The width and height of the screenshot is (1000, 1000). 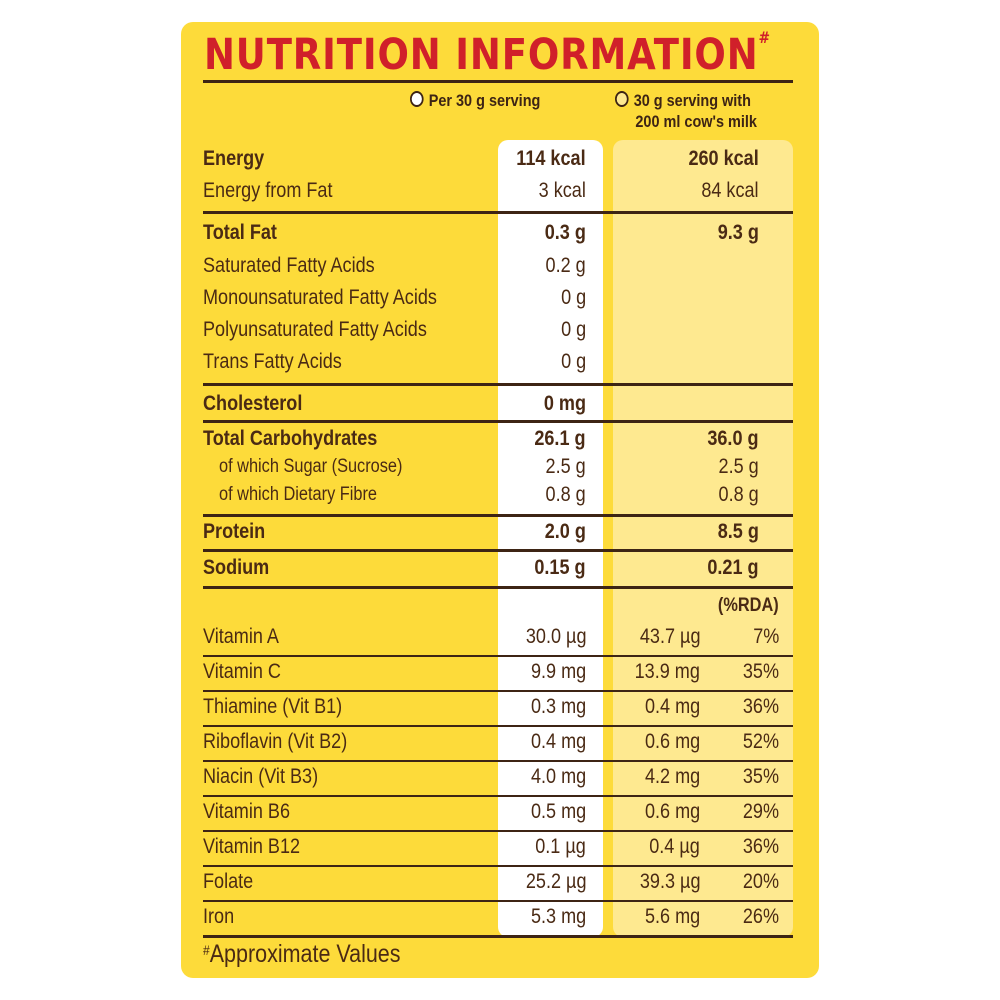 I want to click on row-label: Vitamin A, so click(x=241, y=636).